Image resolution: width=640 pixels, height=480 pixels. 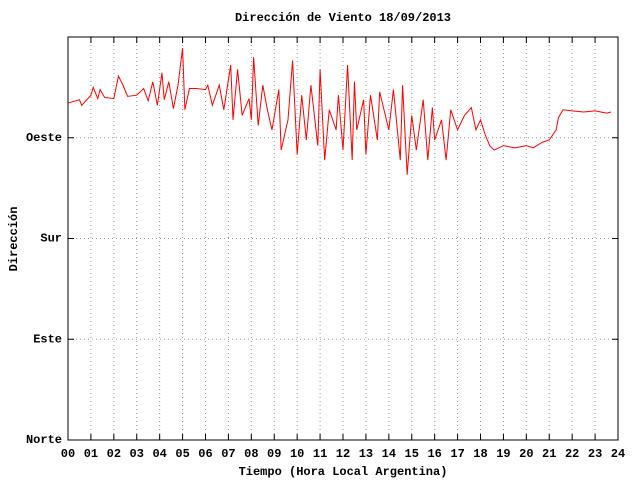 What do you see at coordinates (343, 472) in the screenshot?
I see `x-axis-label: Tiempo (Hora Local Argentina)` at bounding box center [343, 472].